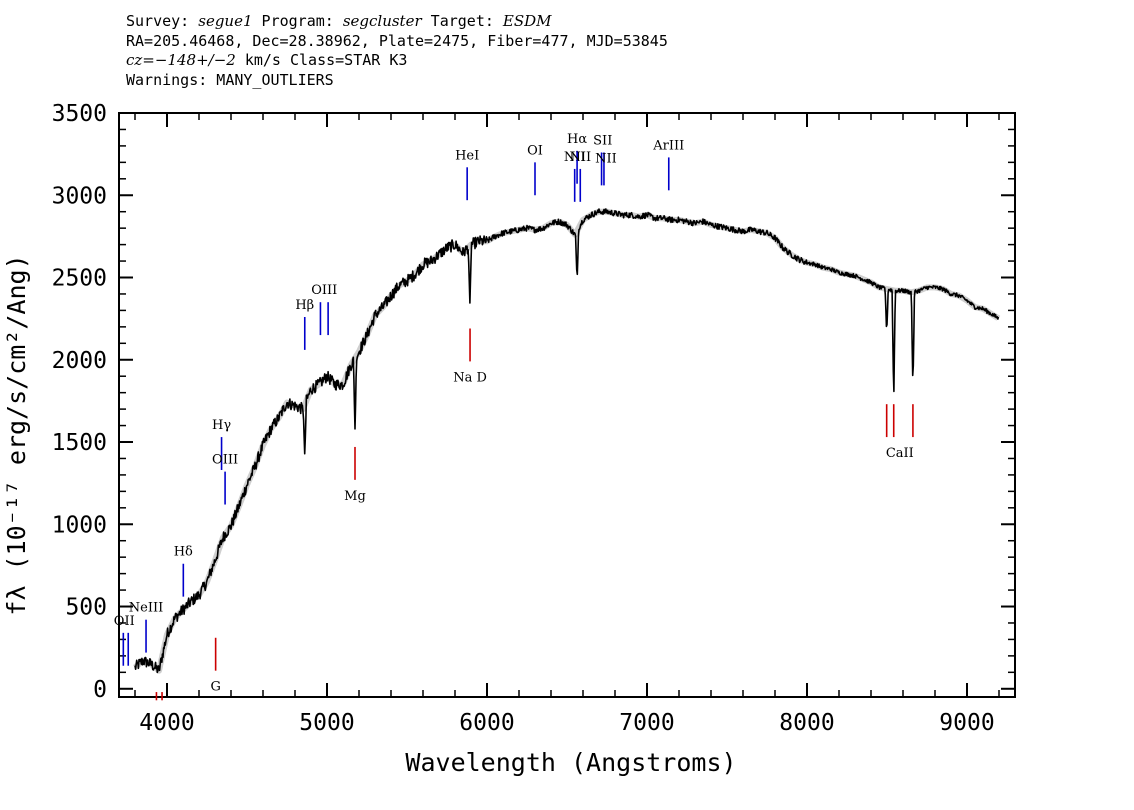 This screenshot has width=1134, height=810. Describe the element at coordinates (326, 723) in the screenshot. I see `x-tick-label: 5000` at that location.